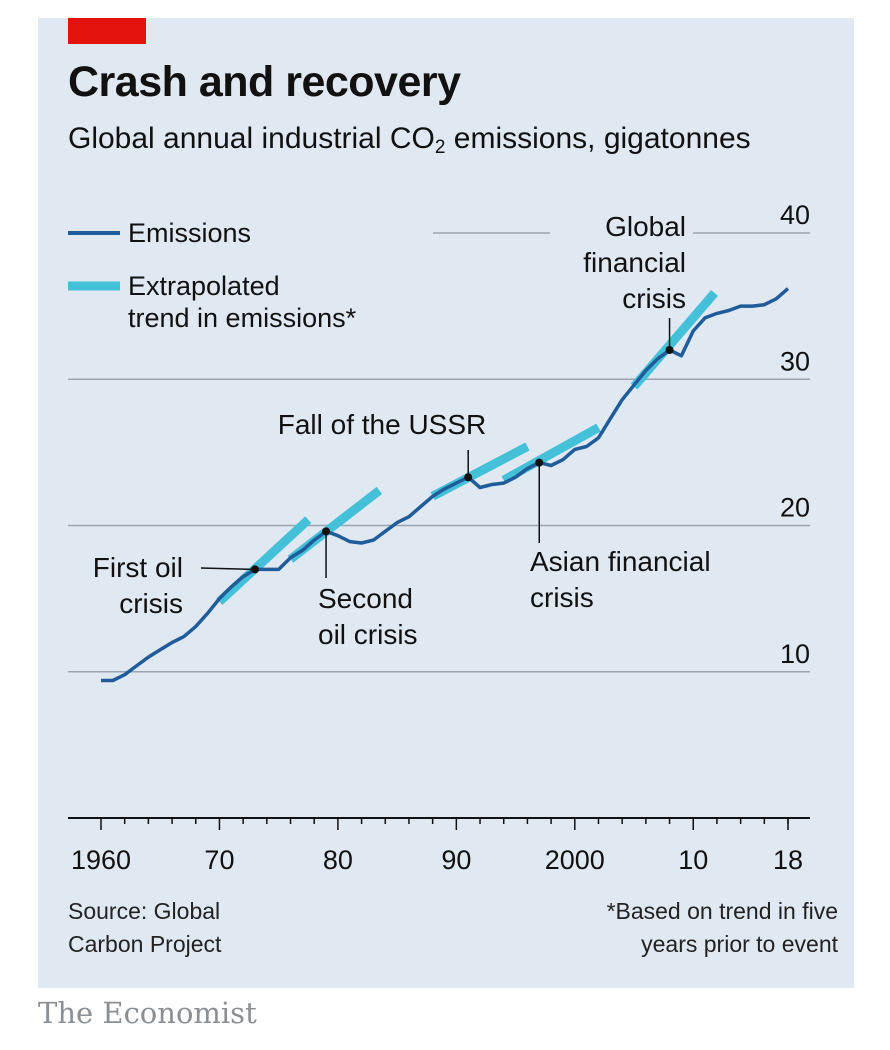  Describe the element at coordinates (338, 860) in the screenshot. I see `x-tick-label: 80` at that location.